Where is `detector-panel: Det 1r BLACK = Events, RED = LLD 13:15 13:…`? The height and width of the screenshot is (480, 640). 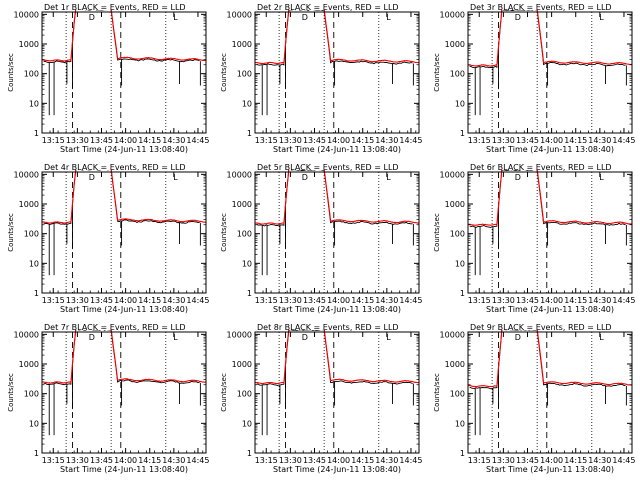
detector-panel: Det 1r BLACK = Events, RED = LLD 13:15 13:… is located at coordinates (106, 80).